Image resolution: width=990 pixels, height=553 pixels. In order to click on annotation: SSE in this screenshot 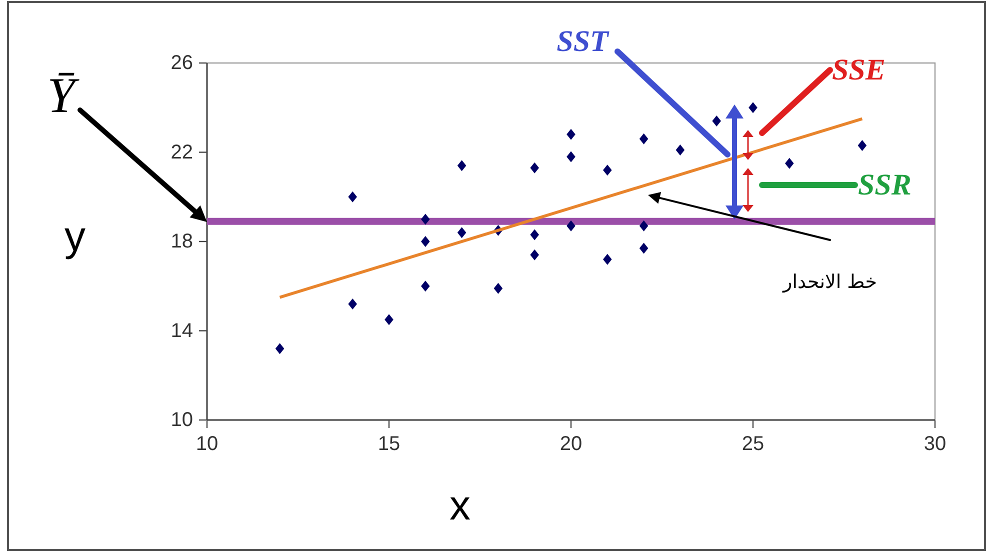, I will do `click(859, 70)`.